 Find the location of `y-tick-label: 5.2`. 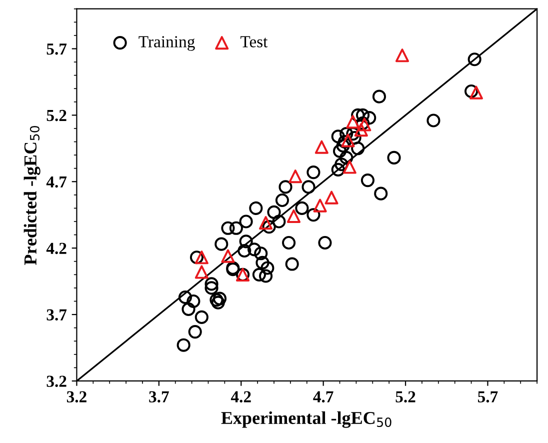

y-tick-label: 5.2 is located at coordinates (56, 116).